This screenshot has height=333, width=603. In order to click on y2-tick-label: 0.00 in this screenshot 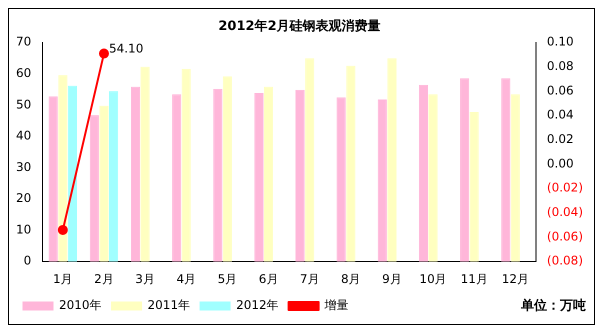, I will do `click(560, 163)`.